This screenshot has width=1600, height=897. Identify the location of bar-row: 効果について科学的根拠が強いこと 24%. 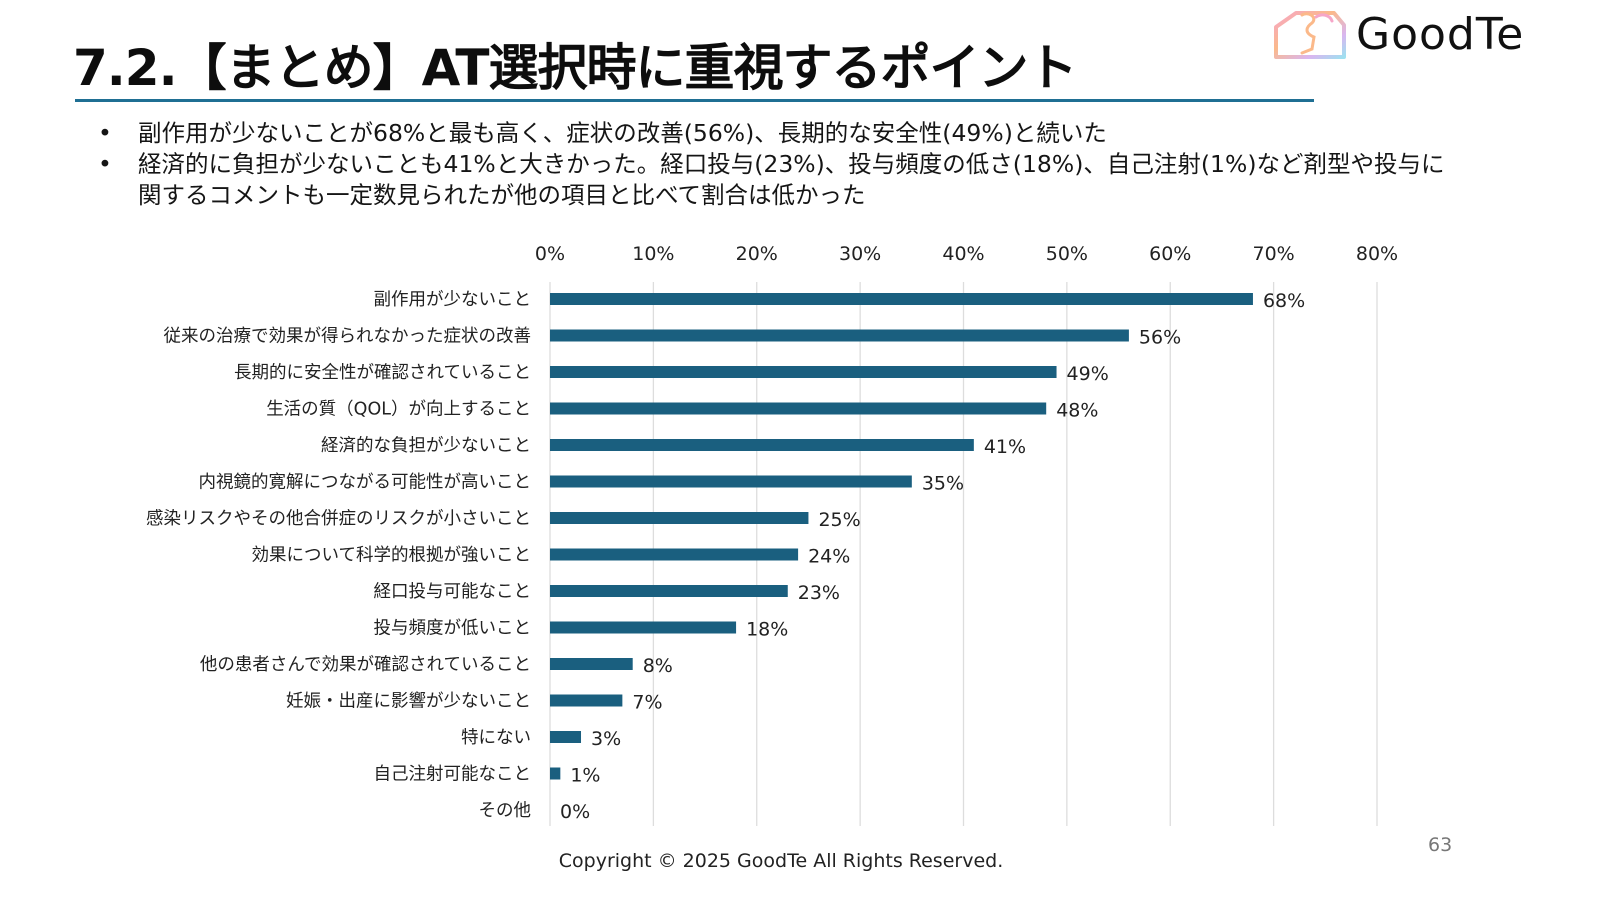
(551, 557).